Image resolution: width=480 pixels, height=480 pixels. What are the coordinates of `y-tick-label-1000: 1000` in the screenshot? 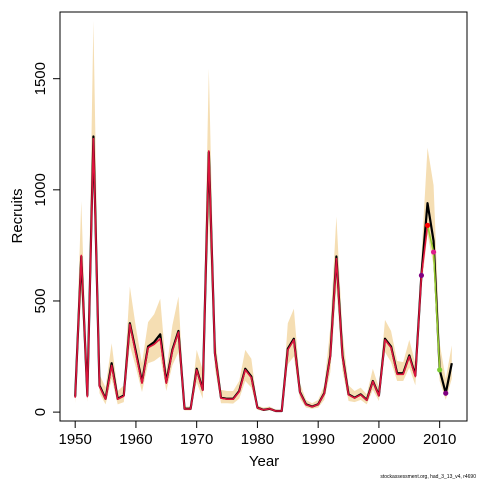 It's located at (40, 189).